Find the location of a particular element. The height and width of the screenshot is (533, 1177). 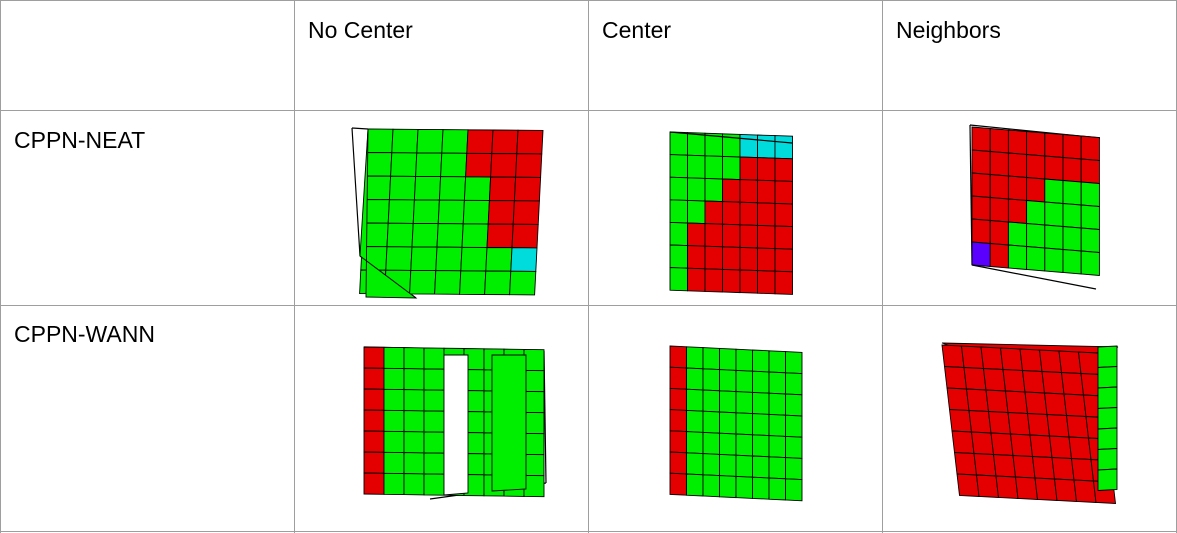

voxel-render-neat-no-center is located at coordinates (448, 214).